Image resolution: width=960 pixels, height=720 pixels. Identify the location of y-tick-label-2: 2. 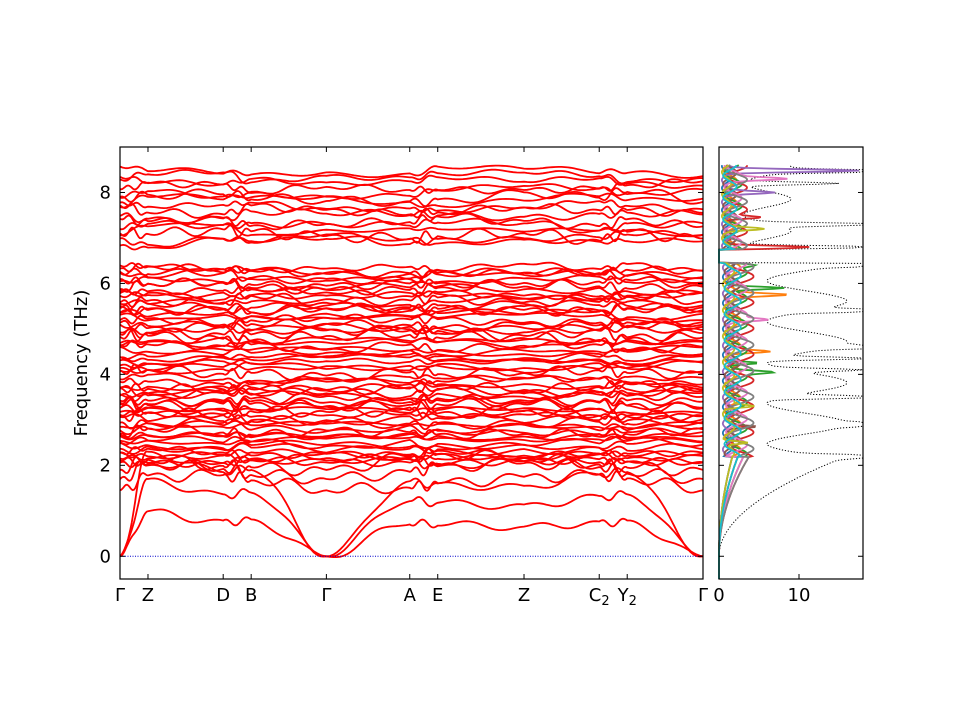
(105, 465).